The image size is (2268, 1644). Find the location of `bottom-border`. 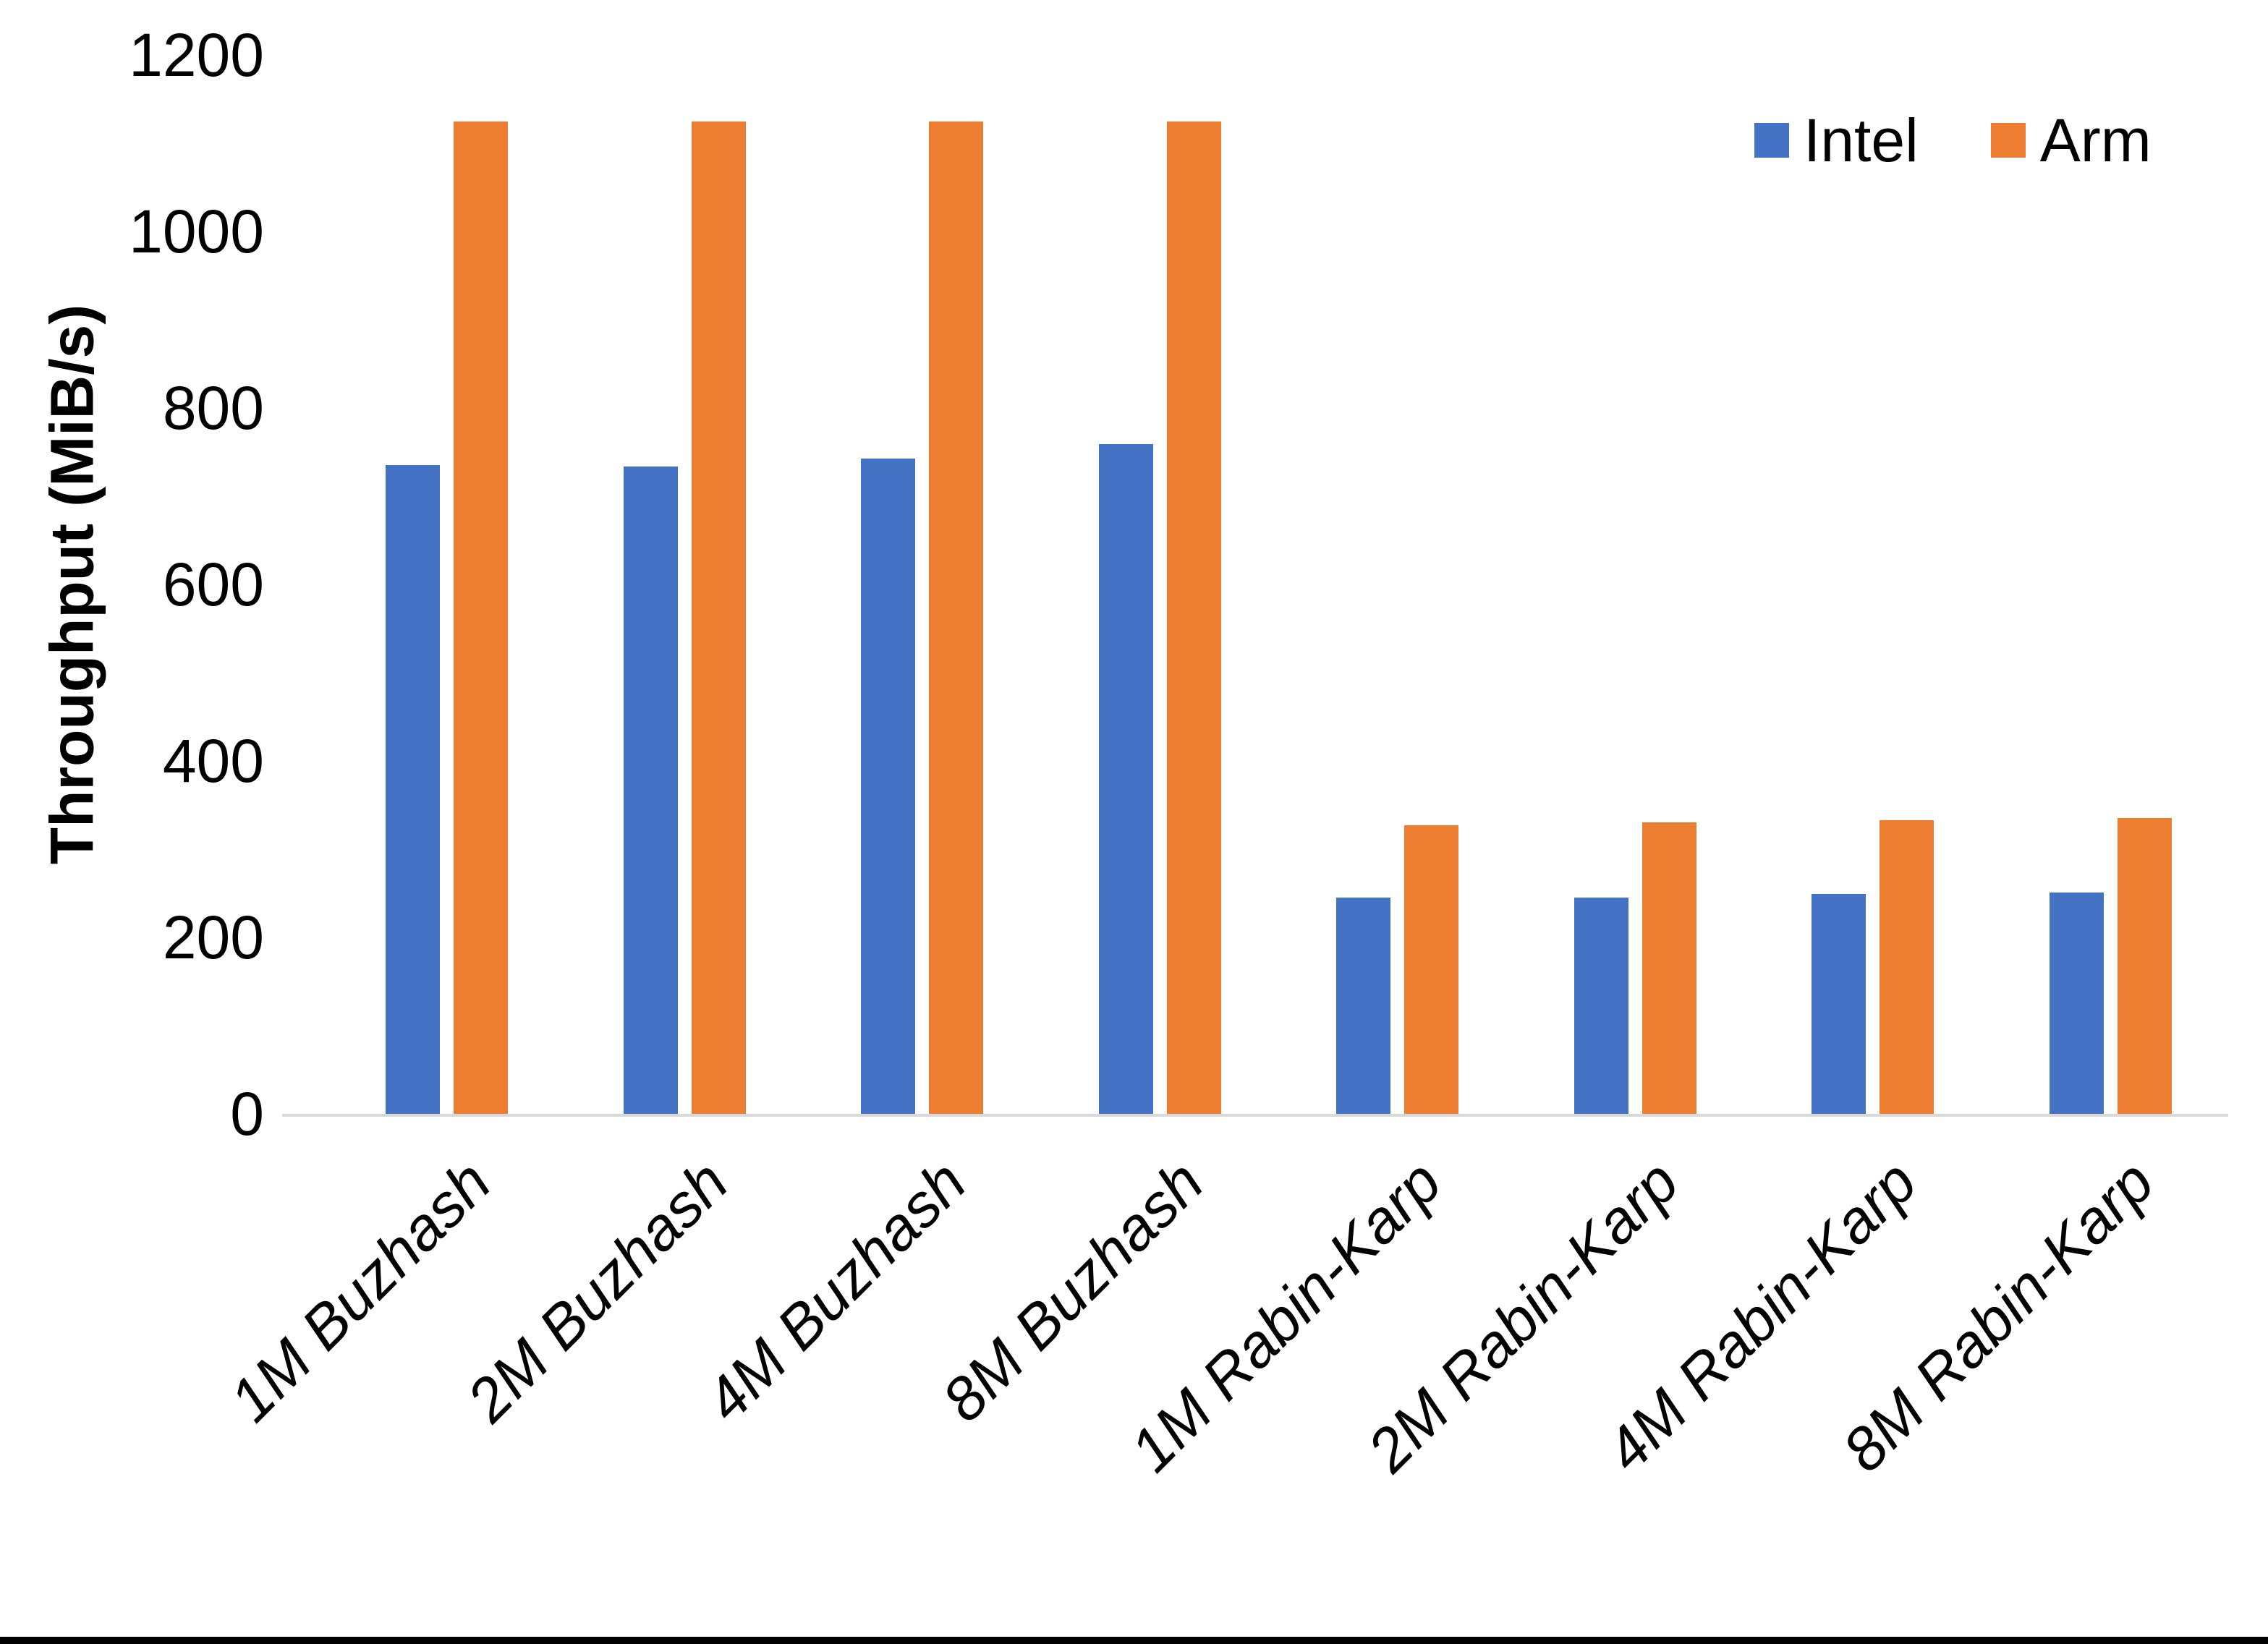

bottom-border is located at coordinates (1134, 1640).